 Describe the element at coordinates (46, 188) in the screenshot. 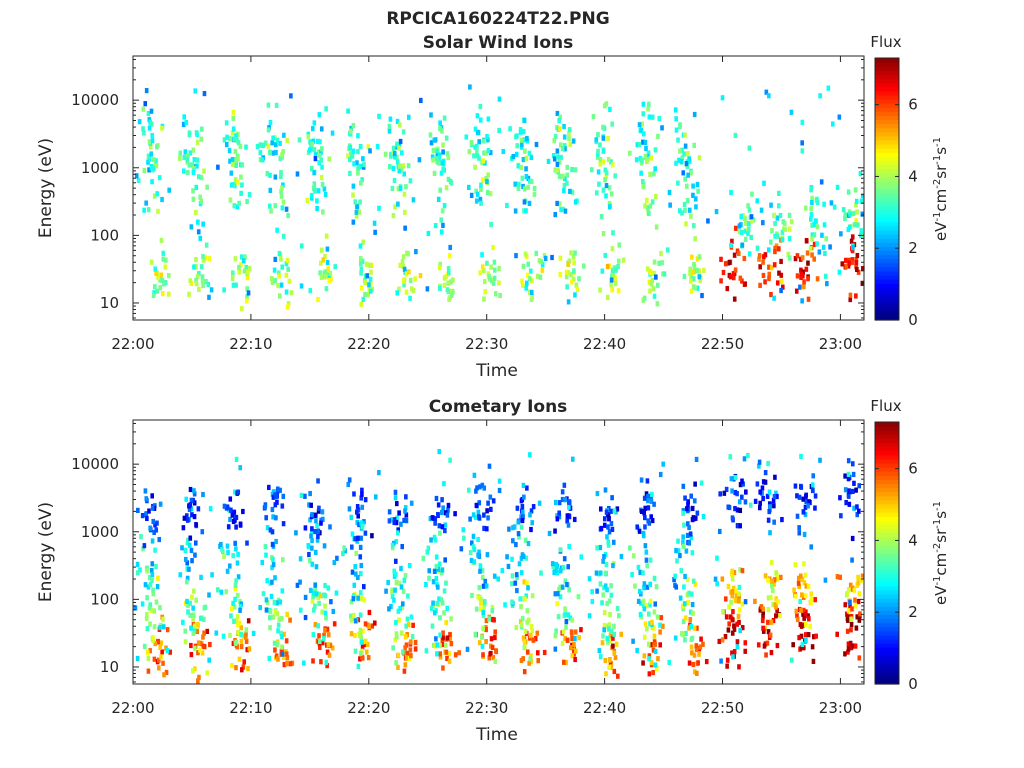

I see `y-axis-label-solar-wind: Energy (eV)` at that location.